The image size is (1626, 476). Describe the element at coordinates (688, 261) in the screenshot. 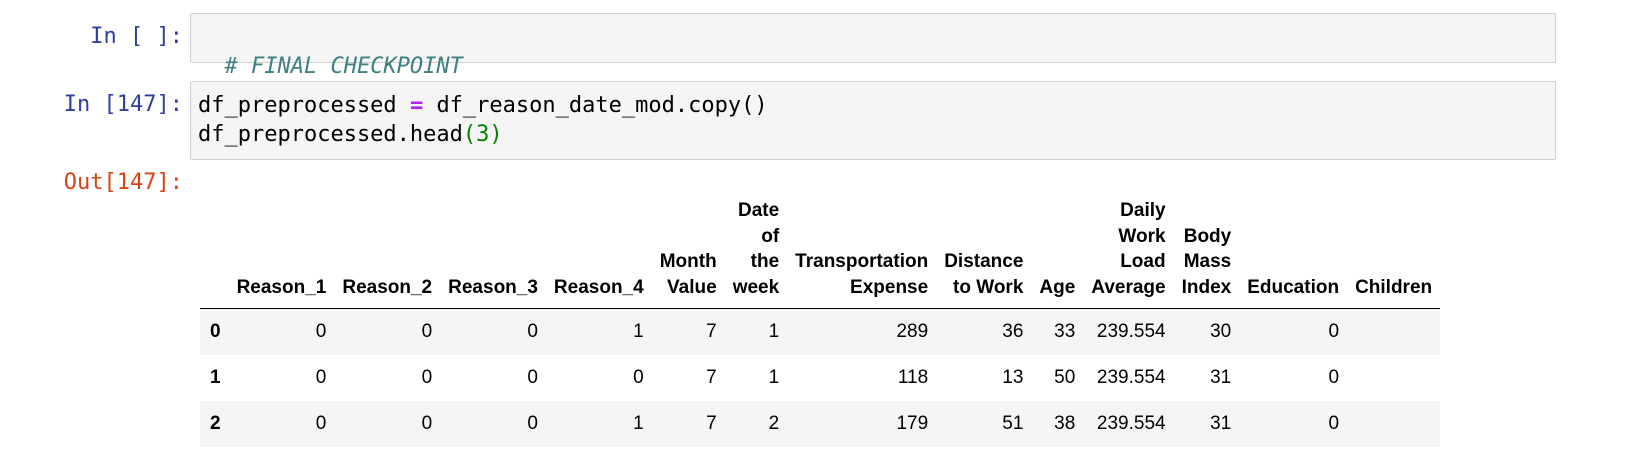

I see `column-header-text: Month` at that location.